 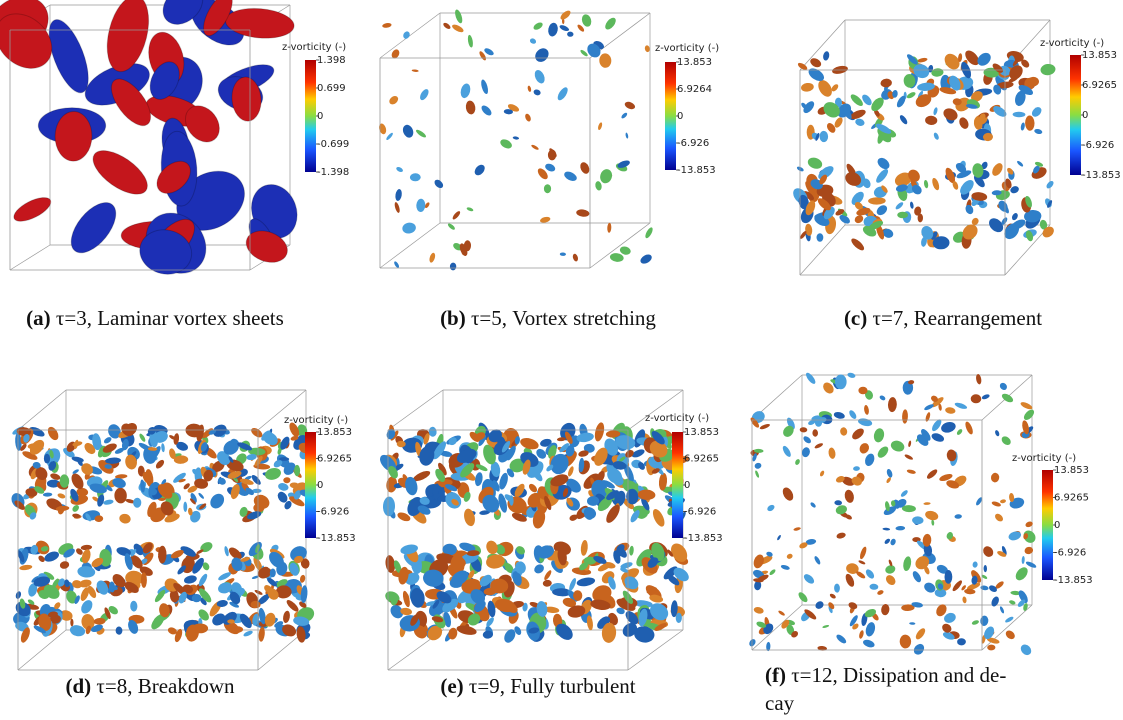 I want to click on caption-label: (e), so click(x=451, y=686).